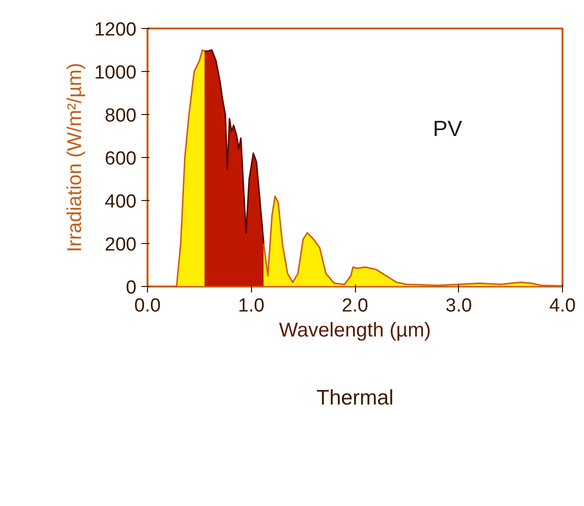  I want to click on x-tick-label: 0.0, so click(147, 306).